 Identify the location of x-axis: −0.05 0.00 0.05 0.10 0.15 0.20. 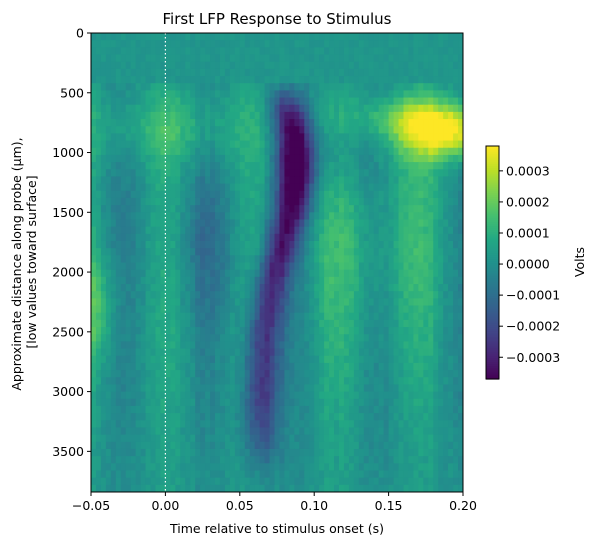
(274, 502).